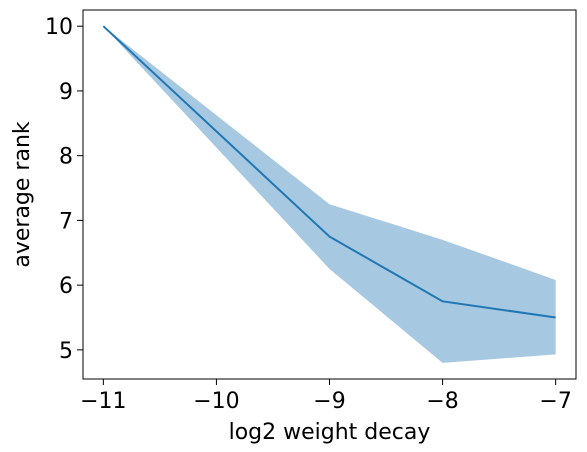  Describe the element at coordinates (103, 401) in the screenshot. I see `x-tick-label: −11` at that location.